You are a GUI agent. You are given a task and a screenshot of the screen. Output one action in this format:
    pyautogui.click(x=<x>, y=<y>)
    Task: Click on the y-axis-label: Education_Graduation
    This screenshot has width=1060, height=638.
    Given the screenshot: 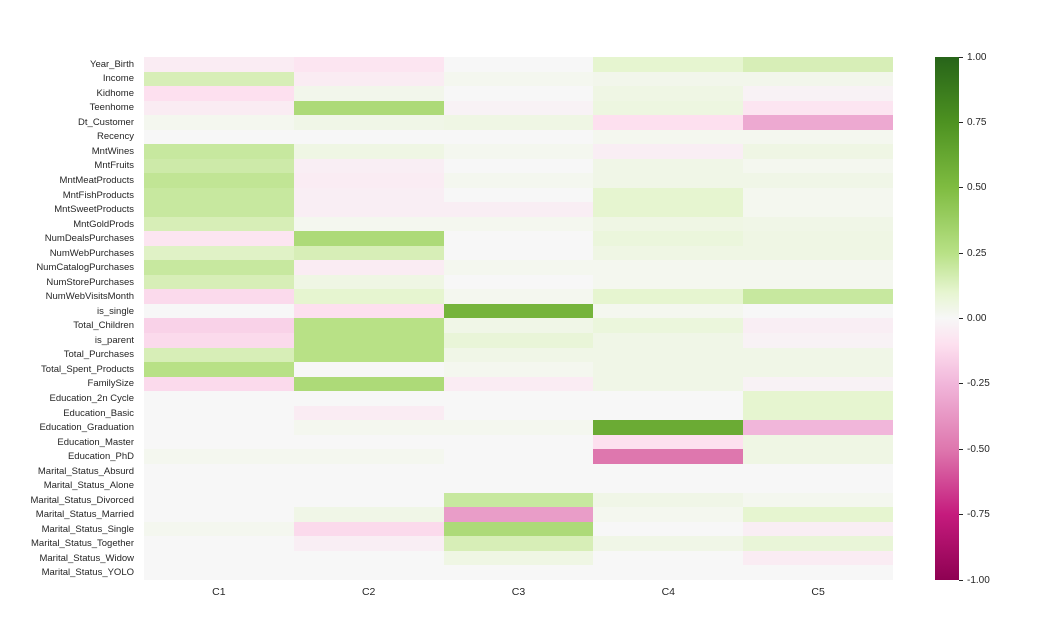 What is the action you would take?
    pyautogui.click(x=86, y=428)
    